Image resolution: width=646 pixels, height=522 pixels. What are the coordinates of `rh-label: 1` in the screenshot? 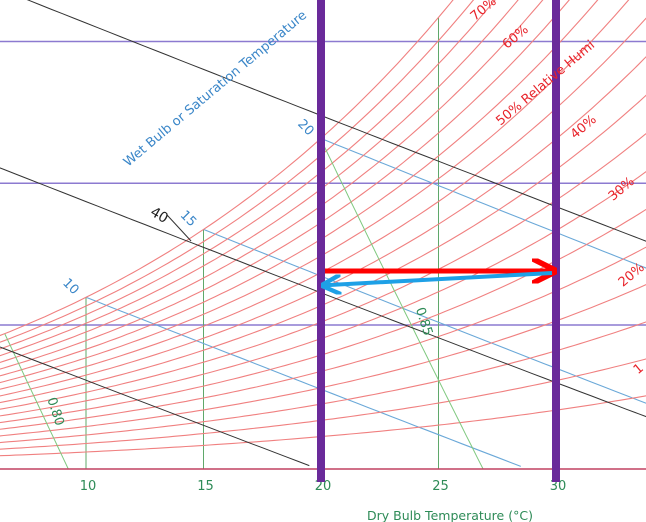 It's located at (638, 369).